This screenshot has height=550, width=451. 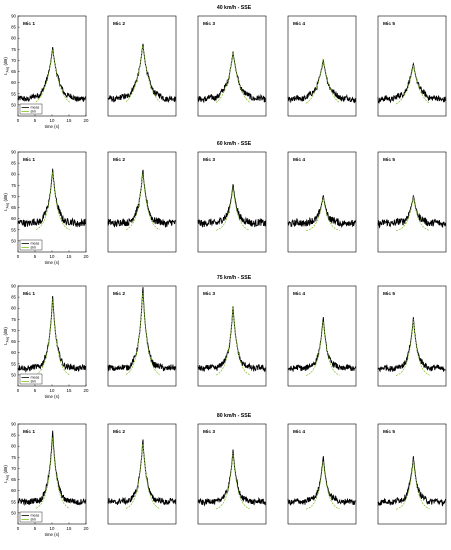 What do you see at coordinates (13, 363) in the screenshot?
I see `y-tick-label: 55` at bounding box center [13, 363].